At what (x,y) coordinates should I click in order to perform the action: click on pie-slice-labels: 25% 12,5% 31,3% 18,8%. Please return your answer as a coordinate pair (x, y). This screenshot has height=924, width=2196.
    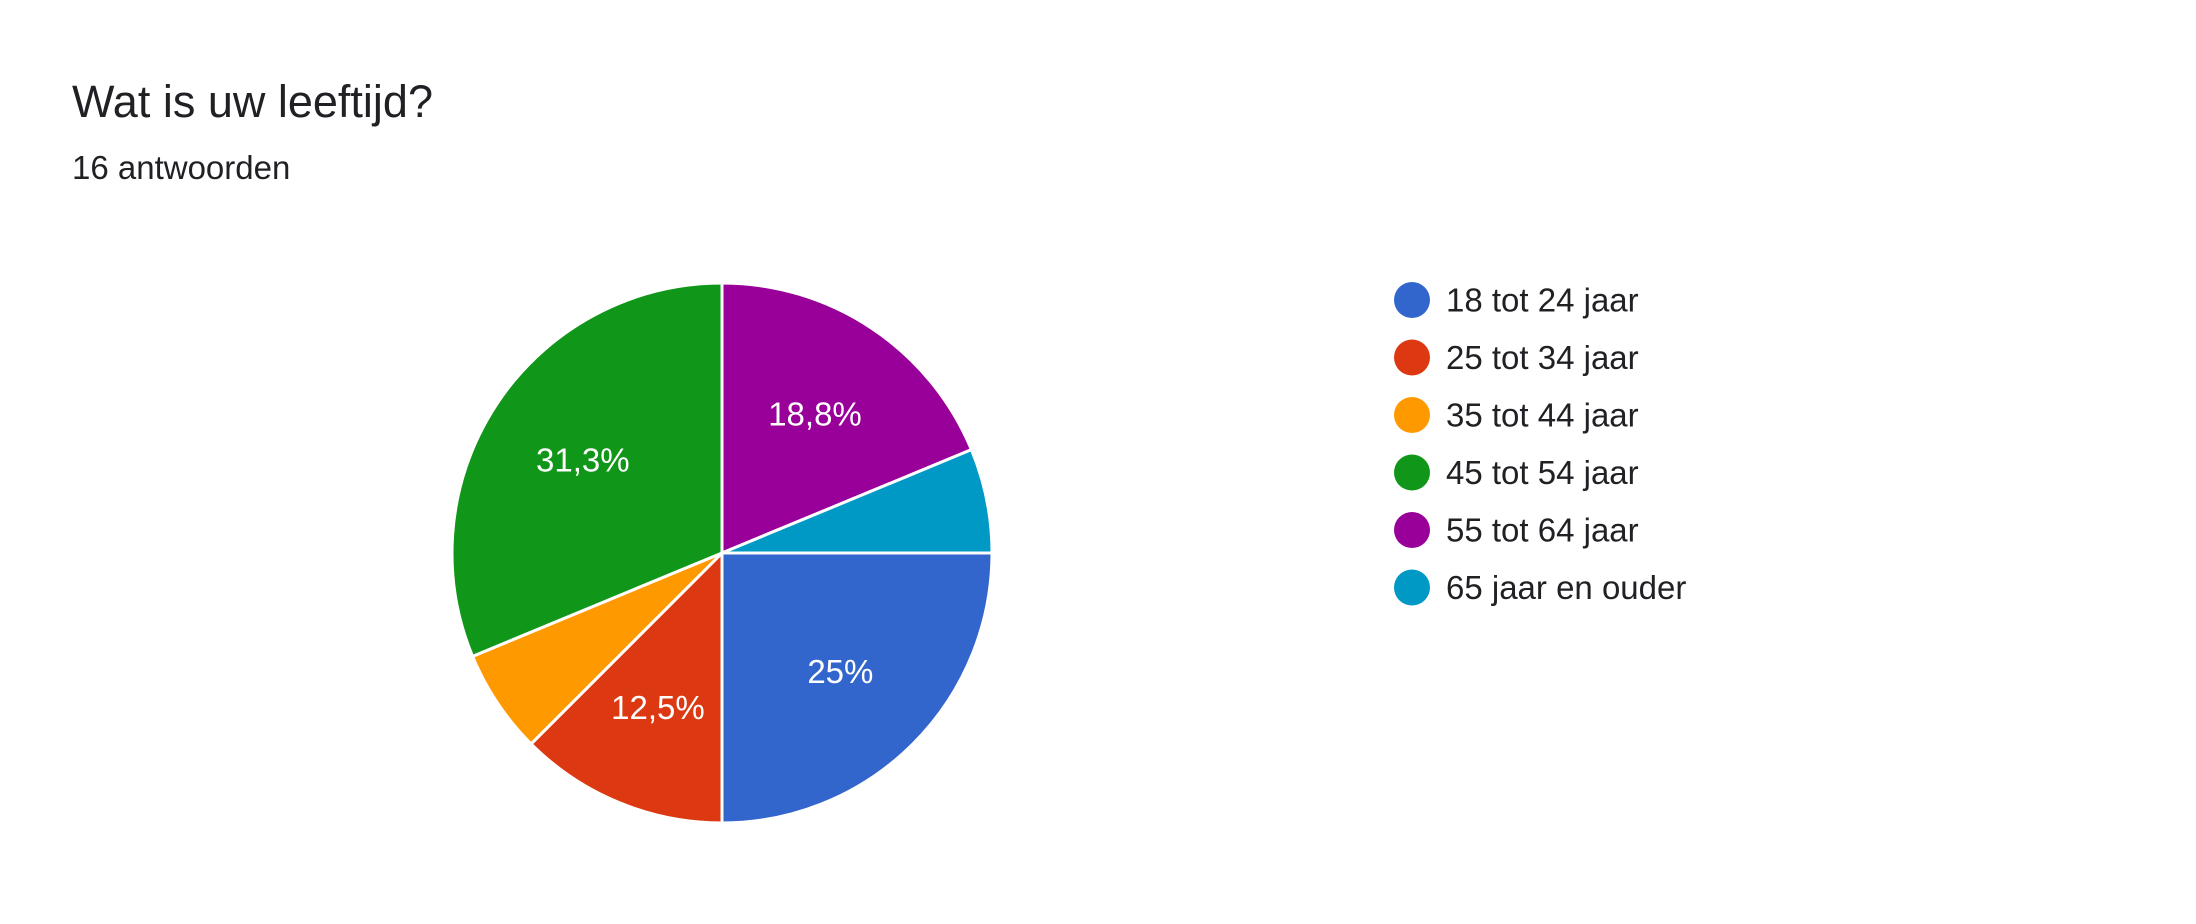
    Looking at the image, I should click on (704, 560).